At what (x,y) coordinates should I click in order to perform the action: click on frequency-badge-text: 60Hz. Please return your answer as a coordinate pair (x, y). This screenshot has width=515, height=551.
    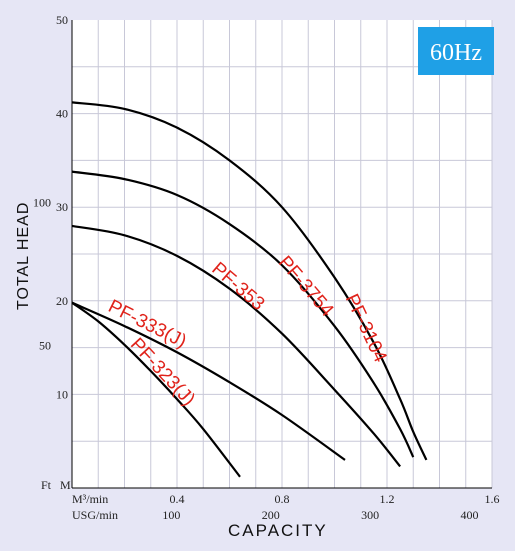
    Looking at the image, I should click on (456, 53).